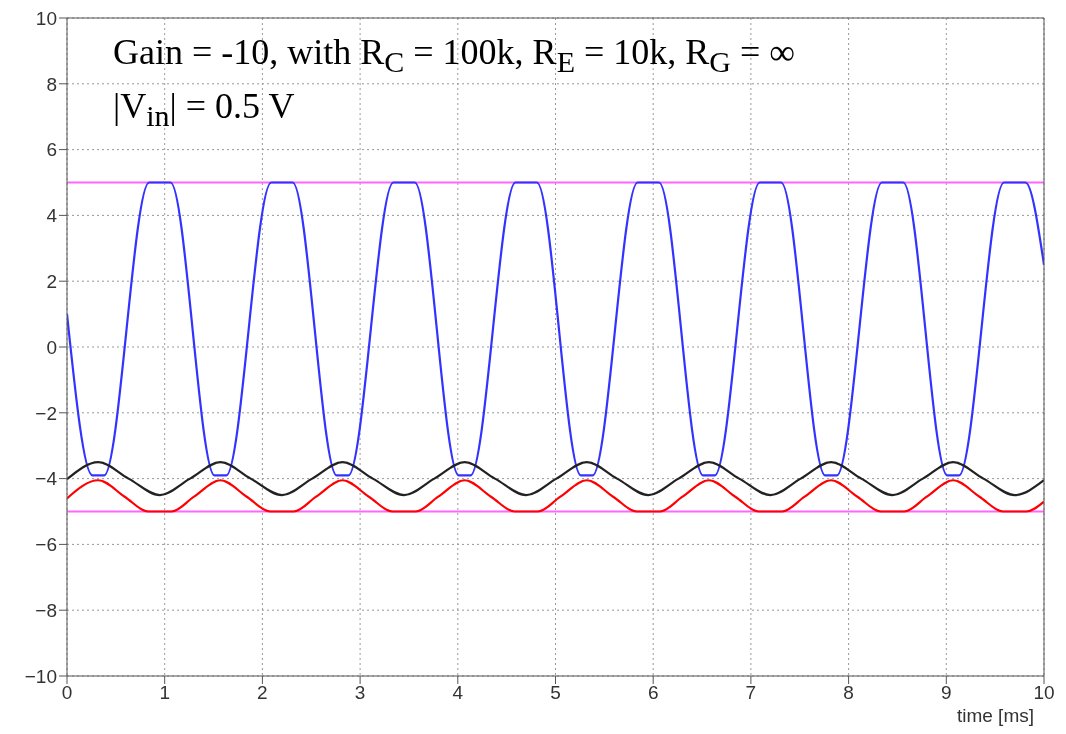  I want to click on x-tick-label: 4, so click(458, 693).